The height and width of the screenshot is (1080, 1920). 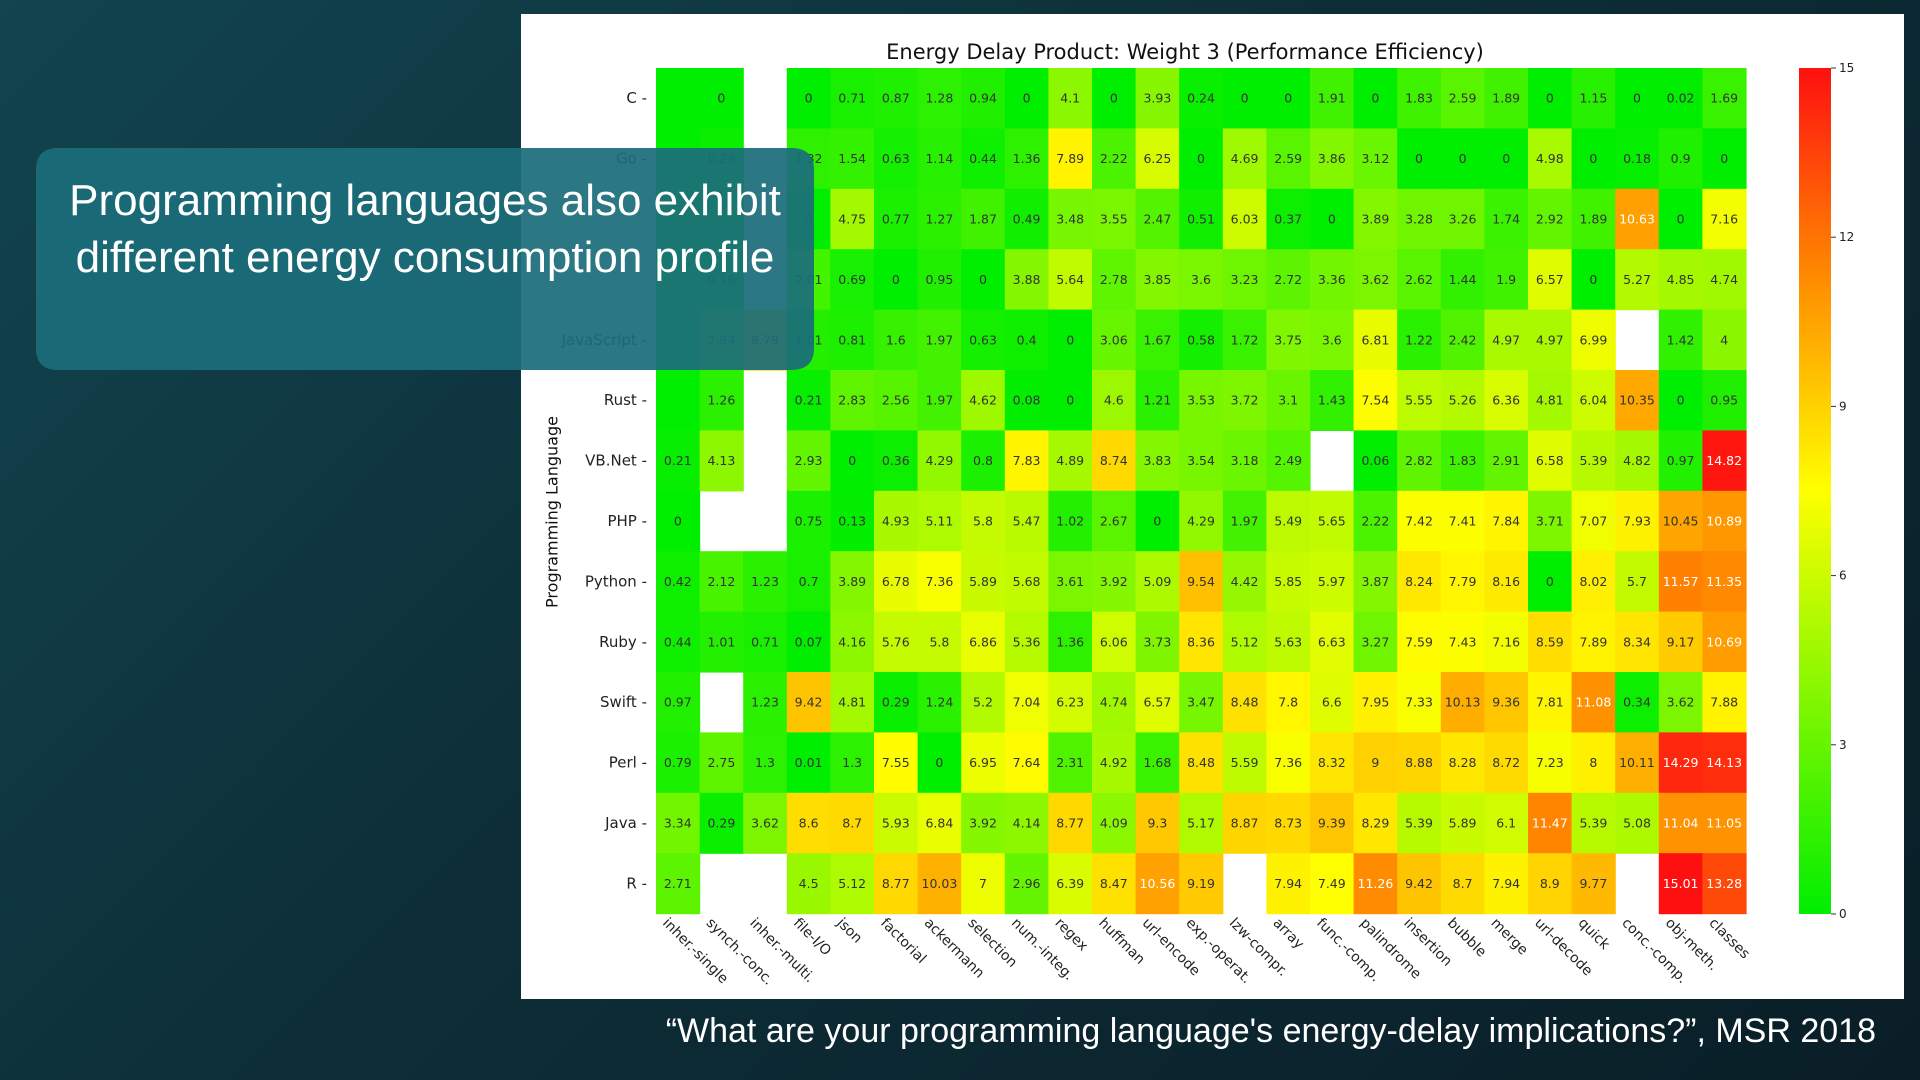 What do you see at coordinates (852, 279) in the screenshot?
I see `cell-value-label: 0.69` at bounding box center [852, 279].